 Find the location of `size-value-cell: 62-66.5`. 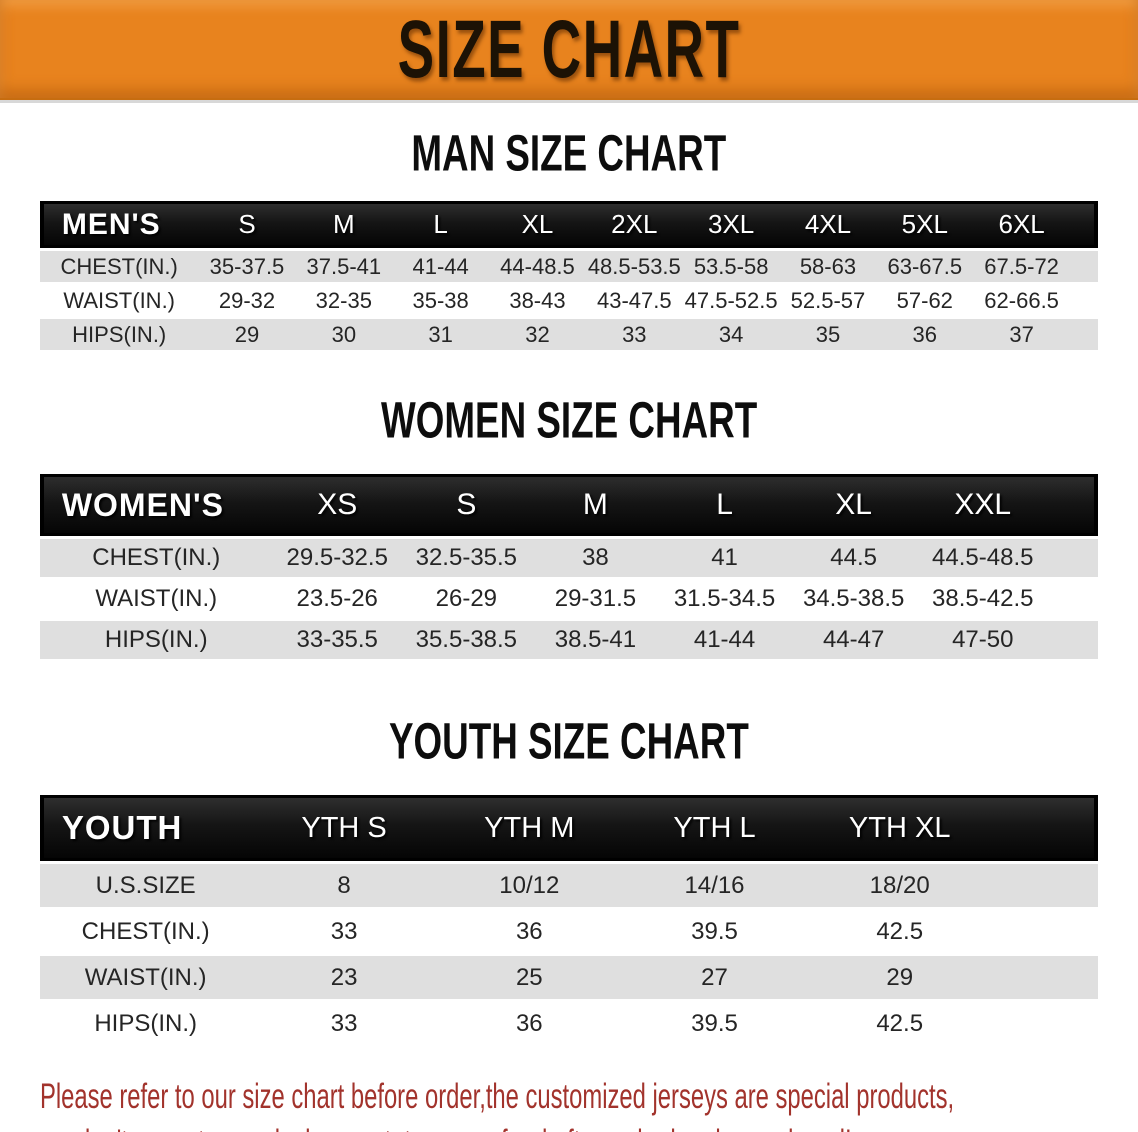

size-value-cell: 62-66.5 is located at coordinates (1022, 300).